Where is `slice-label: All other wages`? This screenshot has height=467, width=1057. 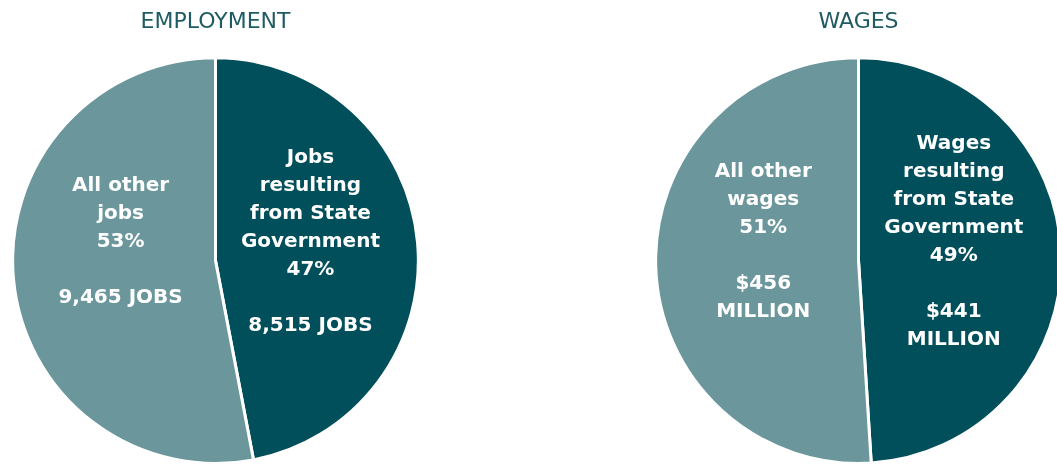 slice-label: All other wages is located at coordinates (763, 184).